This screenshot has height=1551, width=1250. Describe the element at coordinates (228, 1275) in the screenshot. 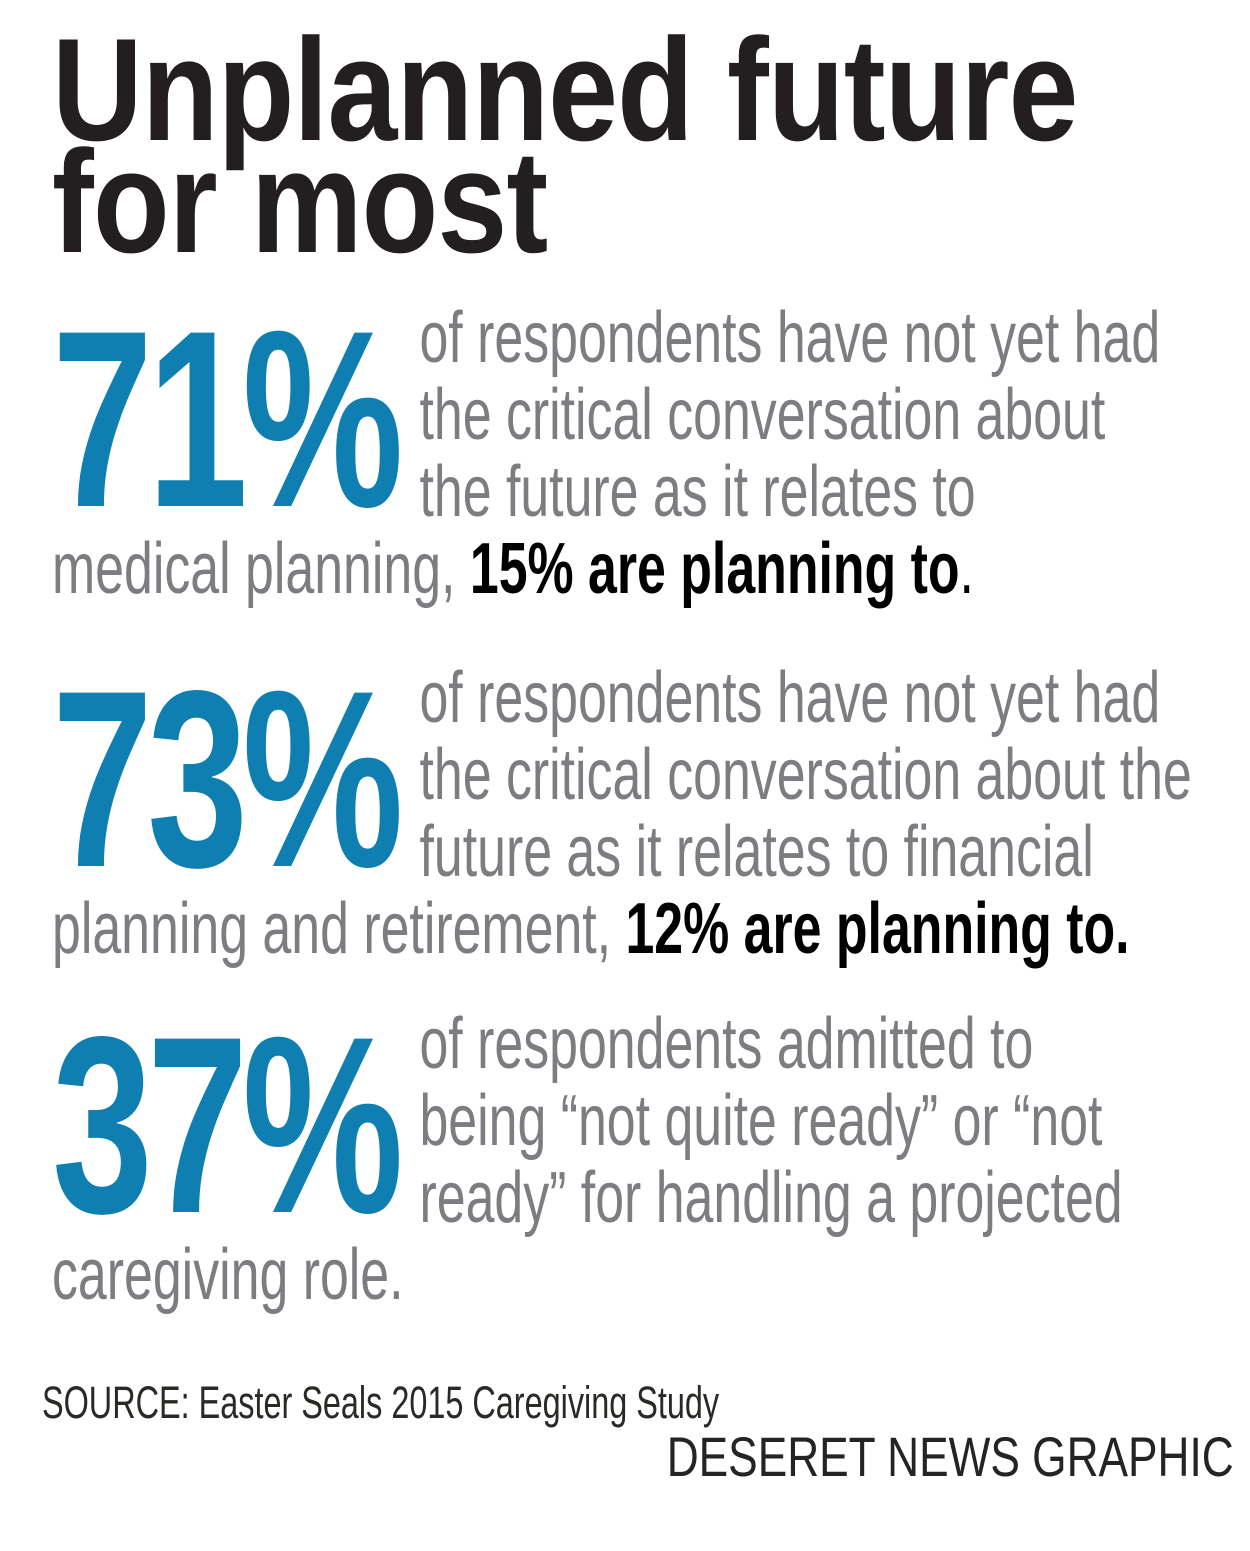

I see `stat-tail-plain-text: caregiving role.` at that location.